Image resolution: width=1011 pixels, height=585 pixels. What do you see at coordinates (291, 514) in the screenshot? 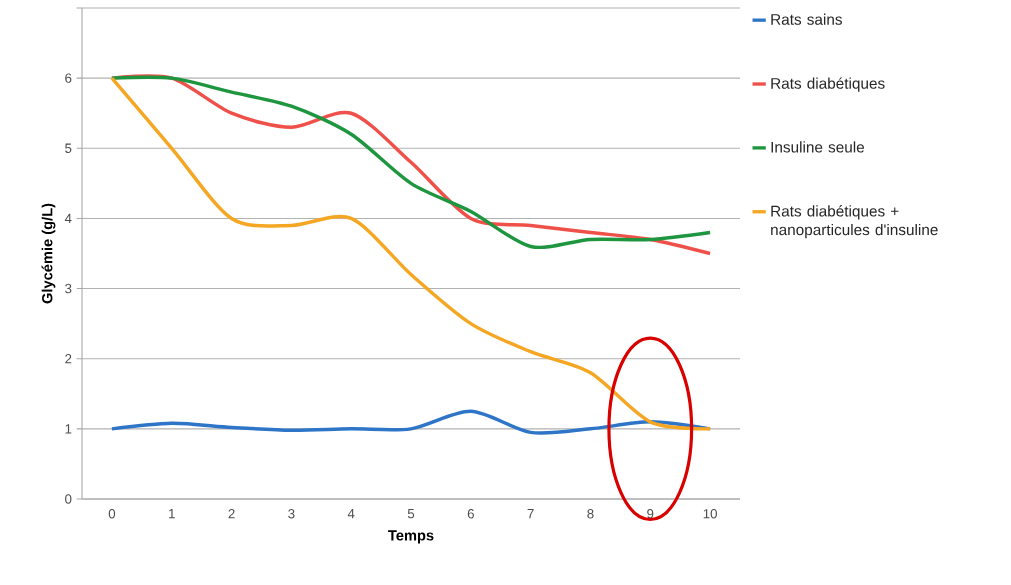
I see `x-tick-label: 3` at bounding box center [291, 514].